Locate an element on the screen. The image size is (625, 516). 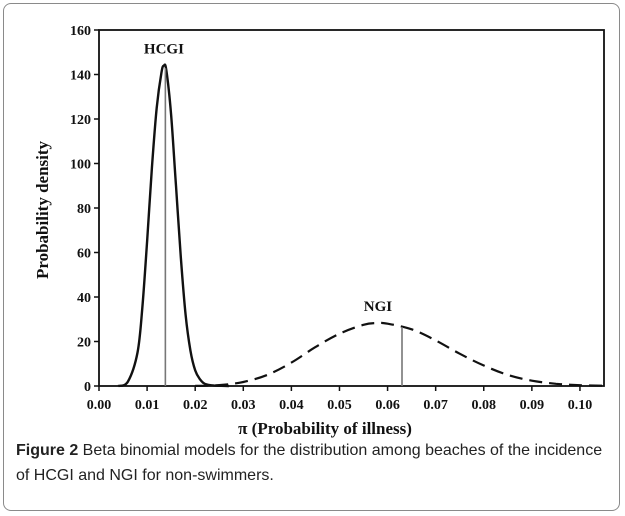
series-ngi-line is located at coordinates (400, 354).